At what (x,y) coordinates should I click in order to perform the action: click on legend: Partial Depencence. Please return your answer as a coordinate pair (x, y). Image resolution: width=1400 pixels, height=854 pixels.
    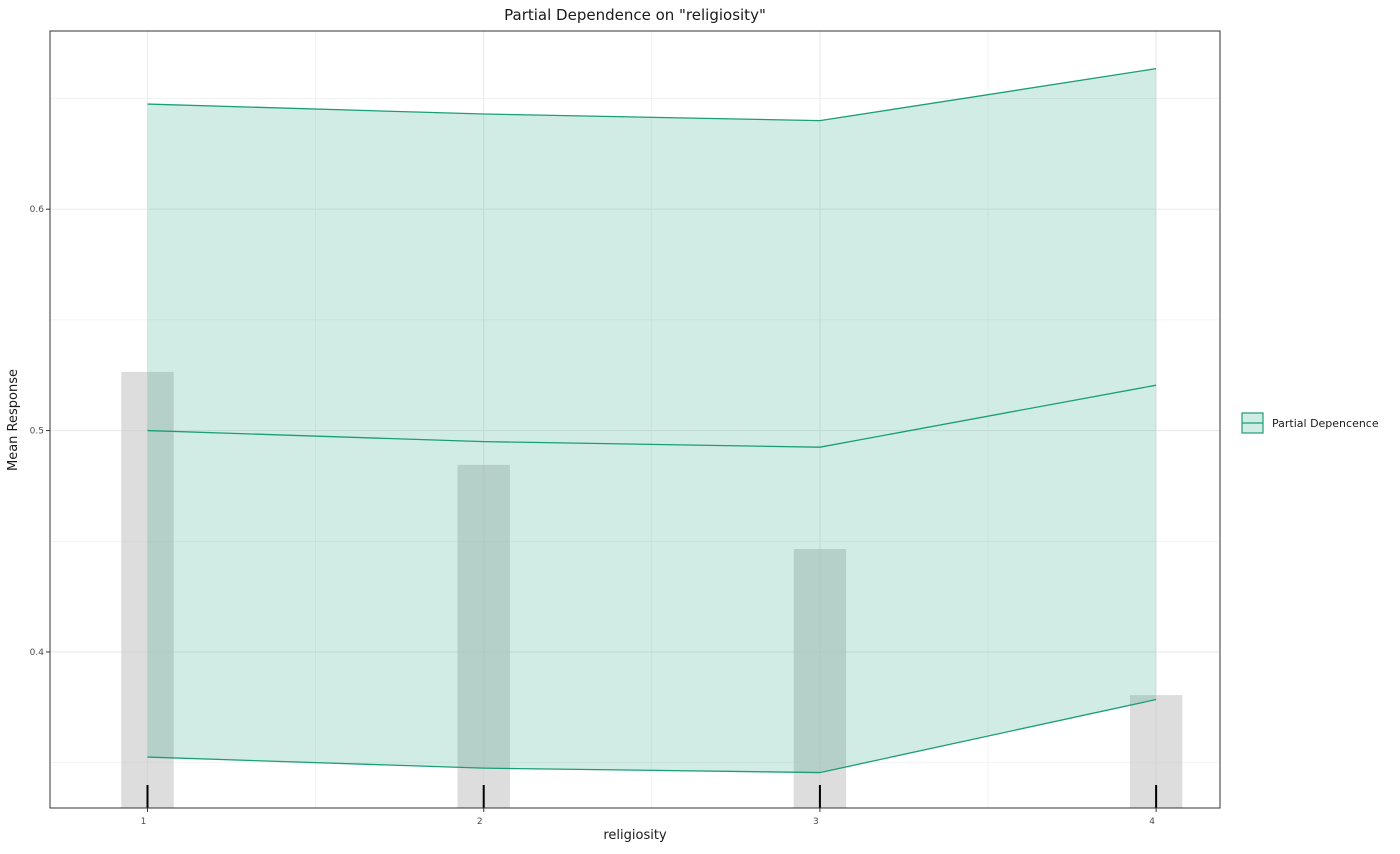
    Looking at the image, I should click on (1310, 423).